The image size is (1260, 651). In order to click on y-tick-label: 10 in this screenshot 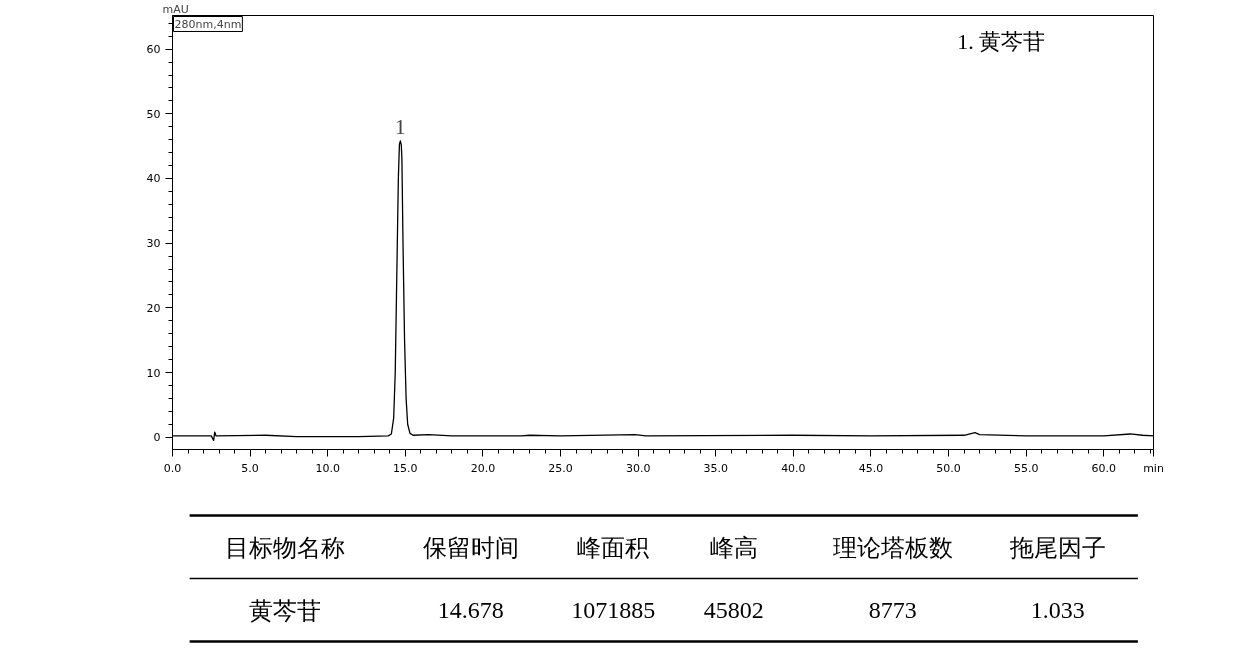, I will do `click(153, 373)`.